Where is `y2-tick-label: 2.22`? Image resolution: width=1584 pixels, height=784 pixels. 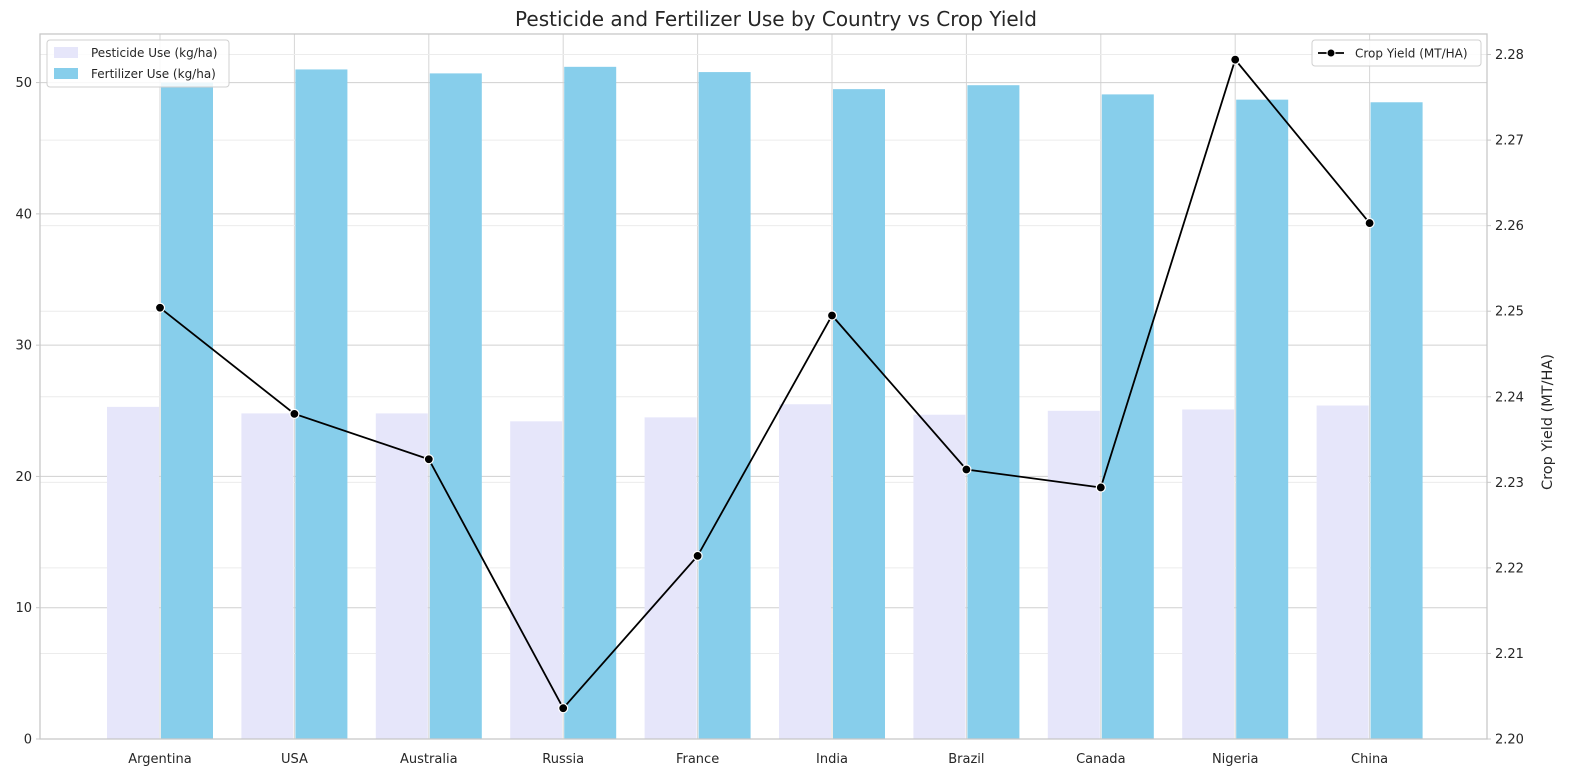
y2-tick-label: 2.22 is located at coordinates (1509, 568).